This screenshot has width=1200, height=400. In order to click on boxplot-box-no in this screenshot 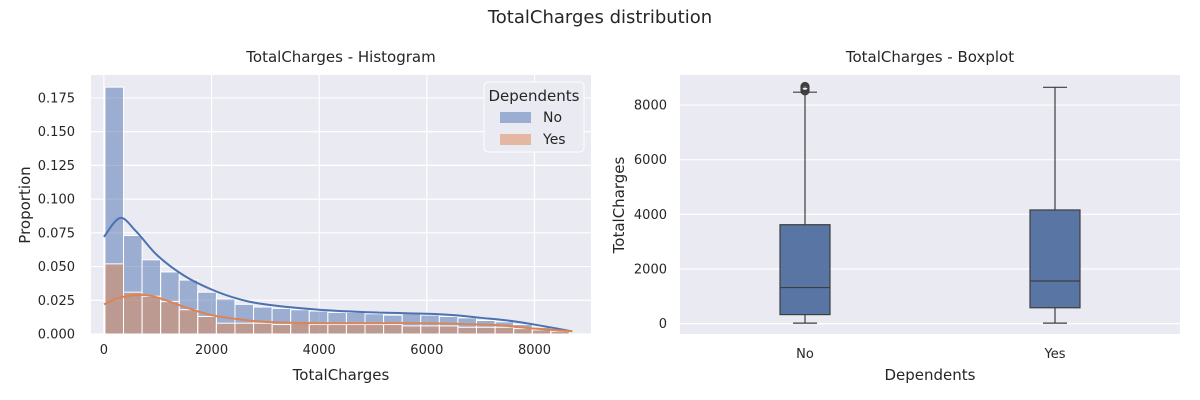, I will do `click(805, 202)`.